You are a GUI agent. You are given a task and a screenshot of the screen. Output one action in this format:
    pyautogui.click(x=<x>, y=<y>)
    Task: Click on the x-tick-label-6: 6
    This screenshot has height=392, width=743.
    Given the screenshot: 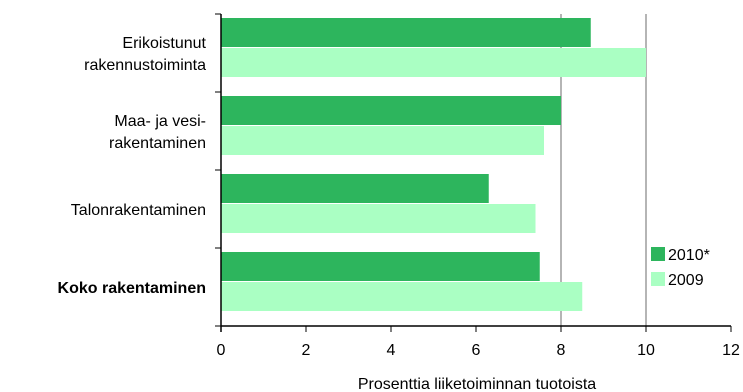 What is the action you would take?
    pyautogui.click(x=476, y=350)
    